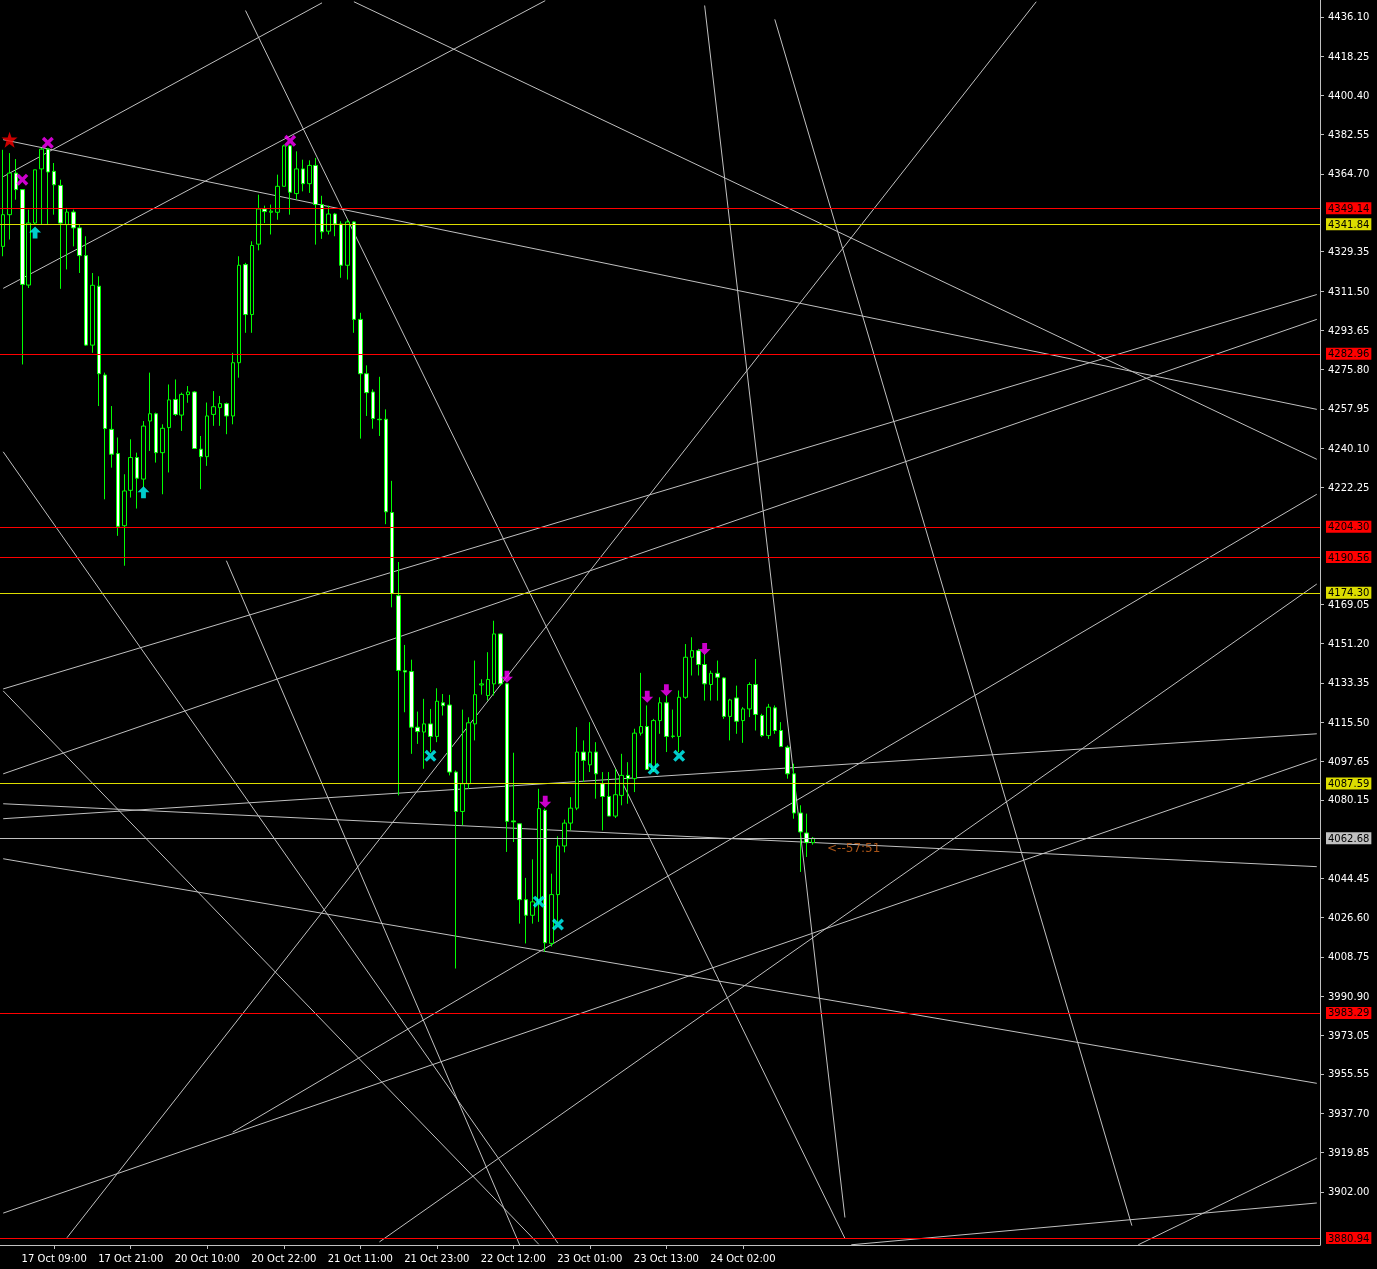 This screenshot has height=1269, width=1377. I want to click on y-tick-label: 4080.15, so click(1349, 800).